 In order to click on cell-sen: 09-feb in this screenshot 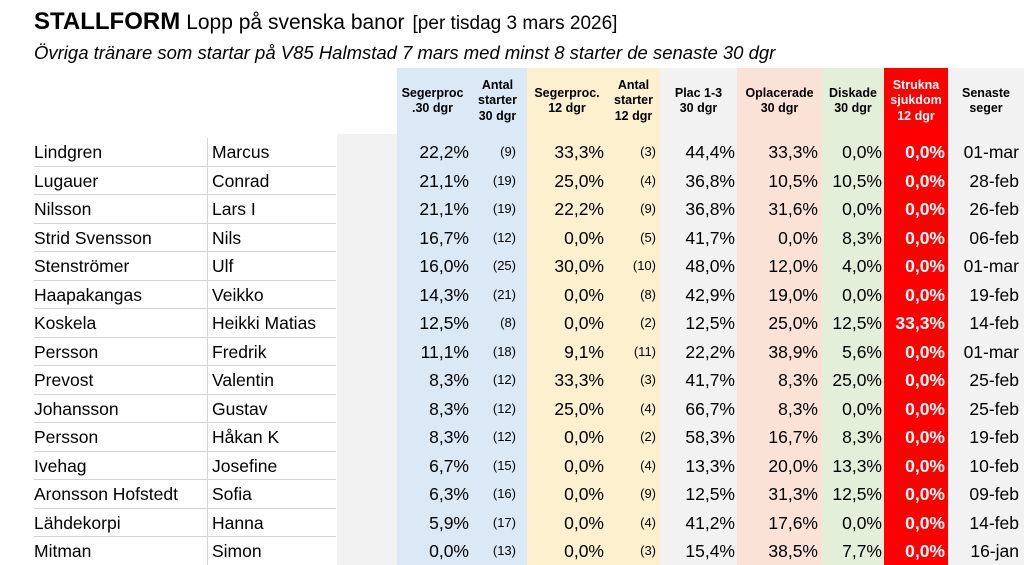, I will do `click(994, 494)`.